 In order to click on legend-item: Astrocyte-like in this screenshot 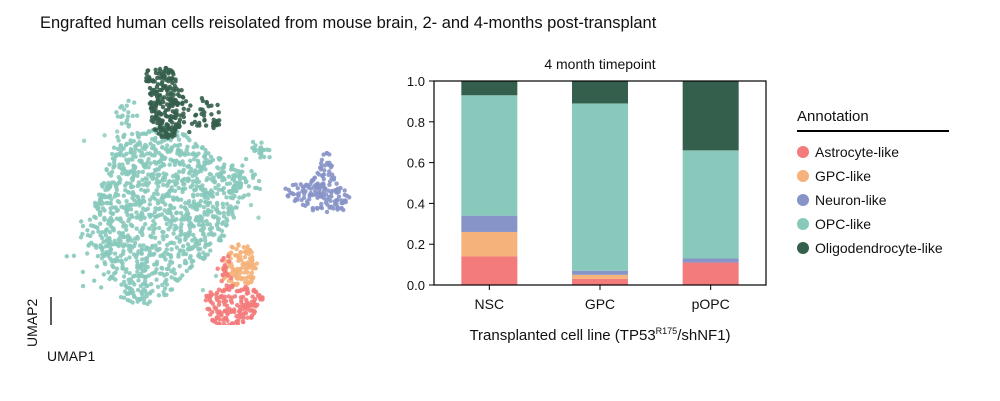, I will do `click(873, 152)`.